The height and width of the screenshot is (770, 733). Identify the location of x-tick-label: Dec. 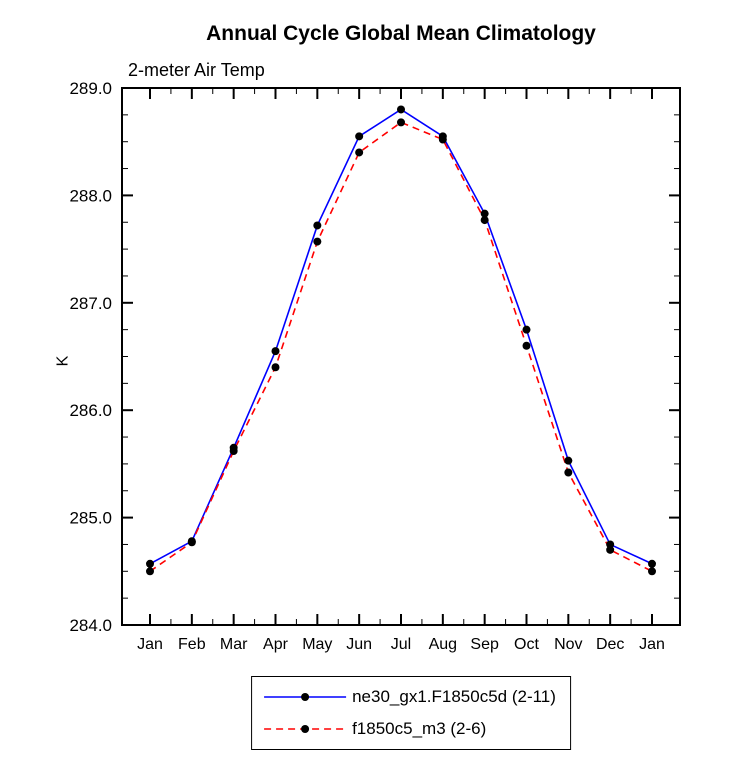
(610, 644).